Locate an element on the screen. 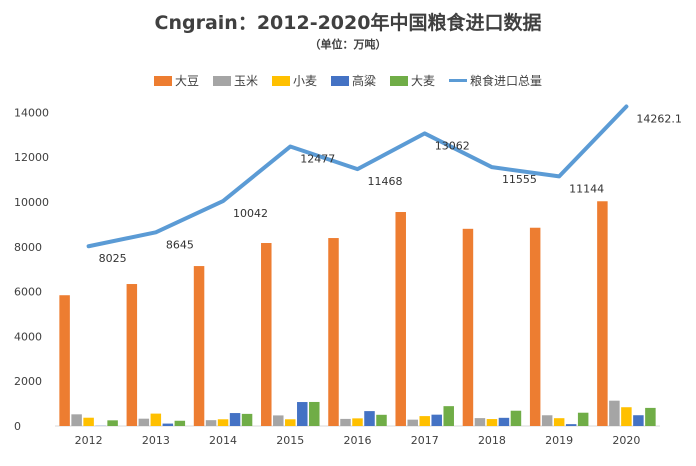 The width and height of the screenshot is (696, 466). legend-swatch-barley is located at coordinates (399, 80).